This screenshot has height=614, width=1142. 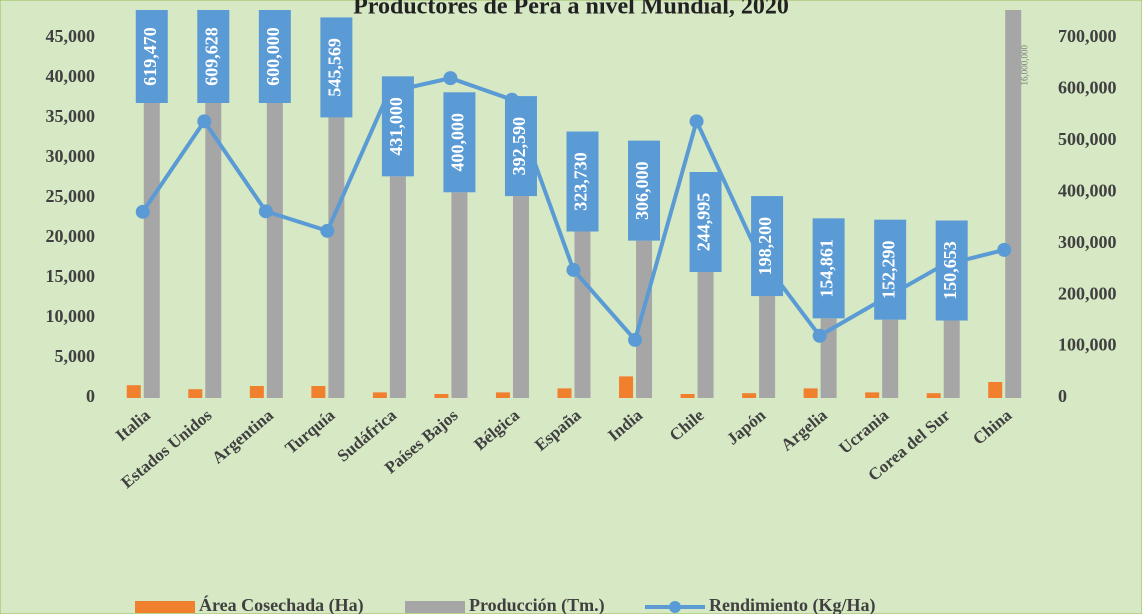 What do you see at coordinates (537, 604) in the screenshot?
I see `legend-label: Producción (Tm.)` at bounding box center [537, 604].